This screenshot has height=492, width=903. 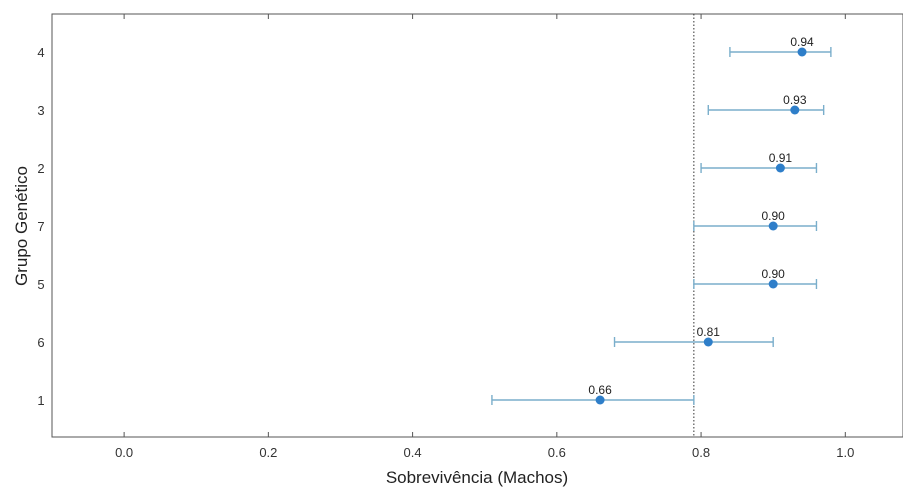 What do you see at coordinates (413, 452) in the screenshot?
I see `x-tick-label: 0.4` at bounding box center [413, 452].